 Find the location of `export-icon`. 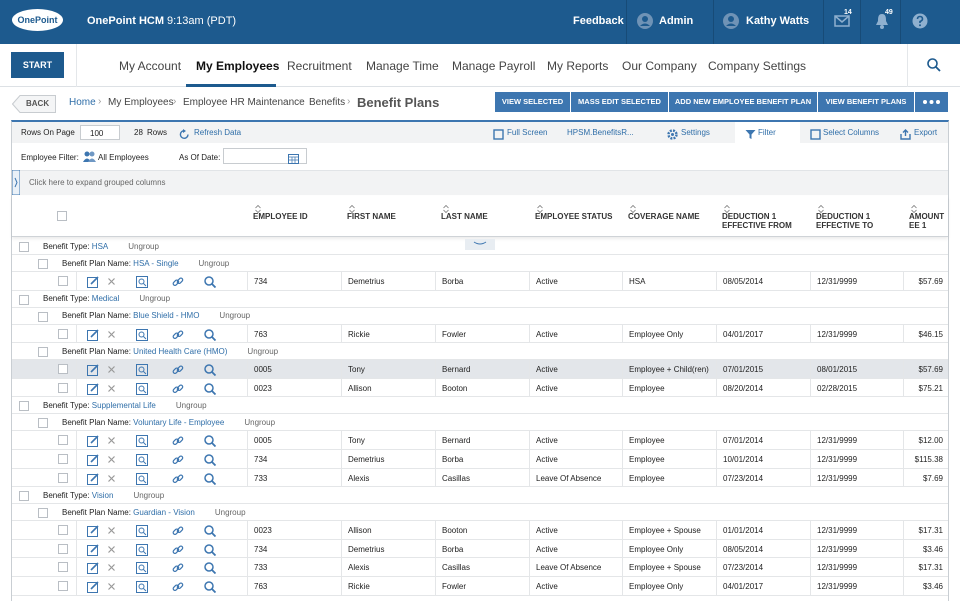

export-icon is located at coordinates (905, 133).